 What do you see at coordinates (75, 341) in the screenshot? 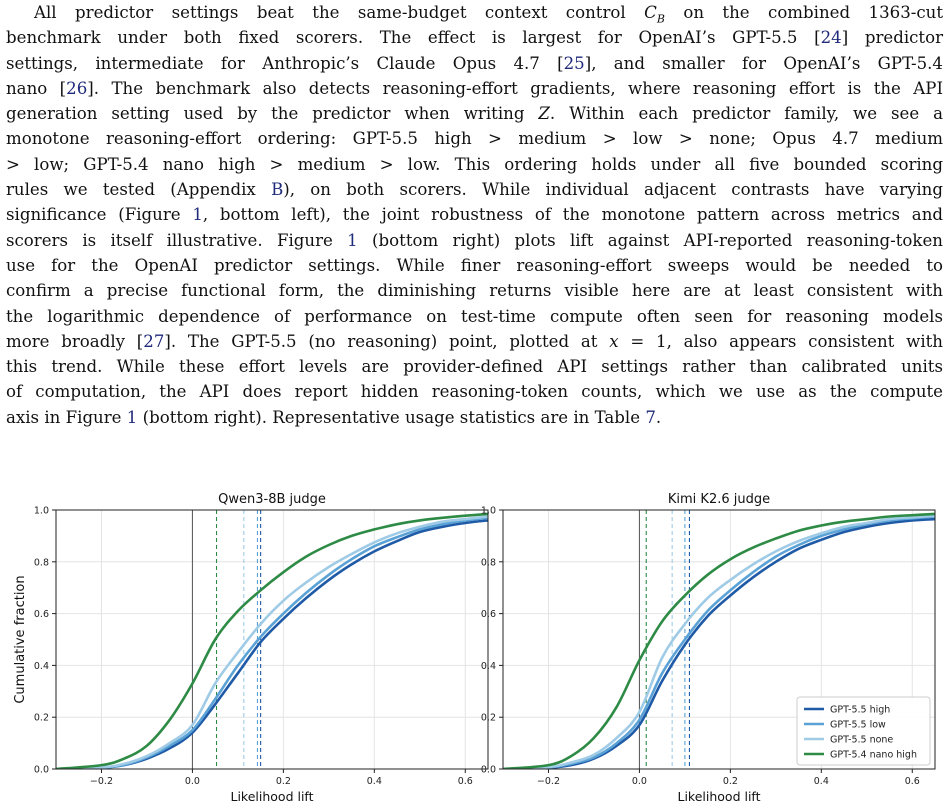
I see `text-run: more broadly [` at bounding box center [75, 341].